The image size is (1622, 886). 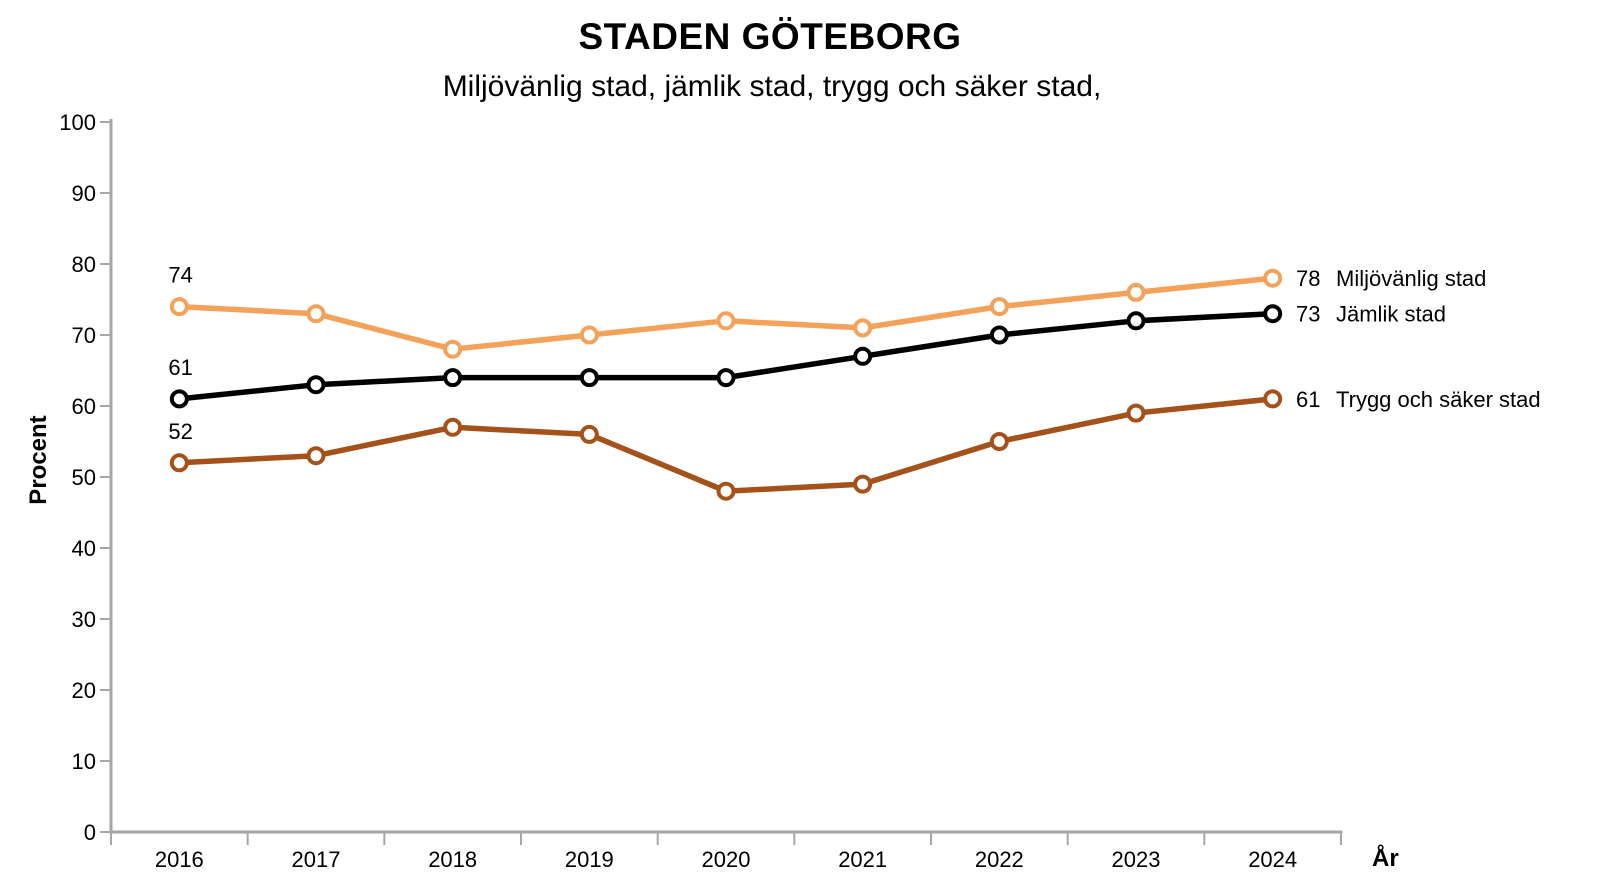 I want to click on data-point-trygg-och-saker-stad-2020, so click(x=726, y=491).